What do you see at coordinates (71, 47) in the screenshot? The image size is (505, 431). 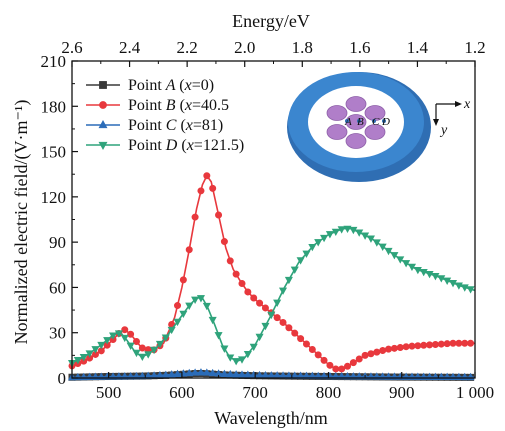 I see `top-x-tick-label: 2.6` at bounding box center [71, 47].